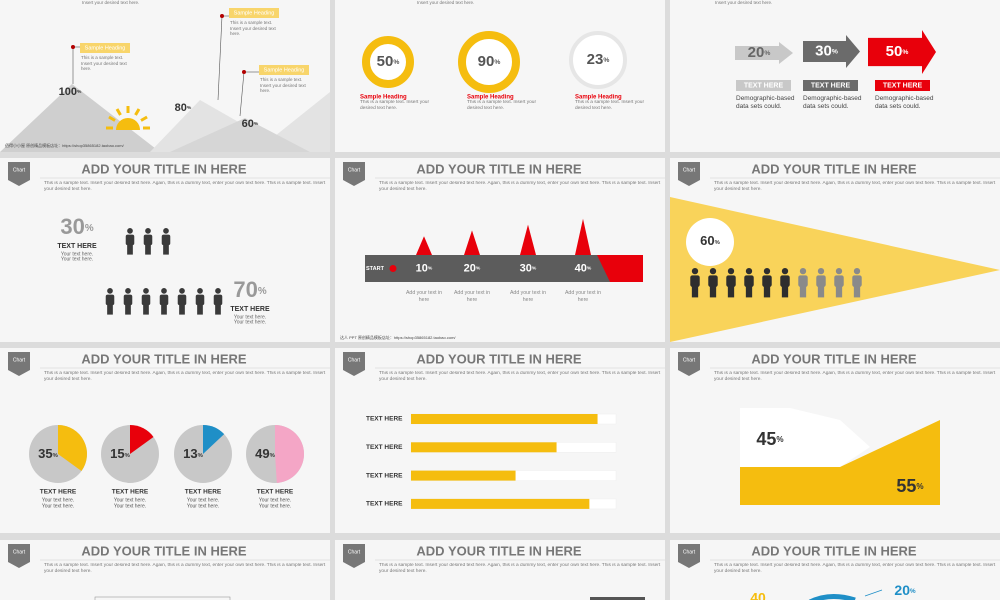 The image size is (1000, 600). I want to click on ring-value: 23%, so click(598, 59).